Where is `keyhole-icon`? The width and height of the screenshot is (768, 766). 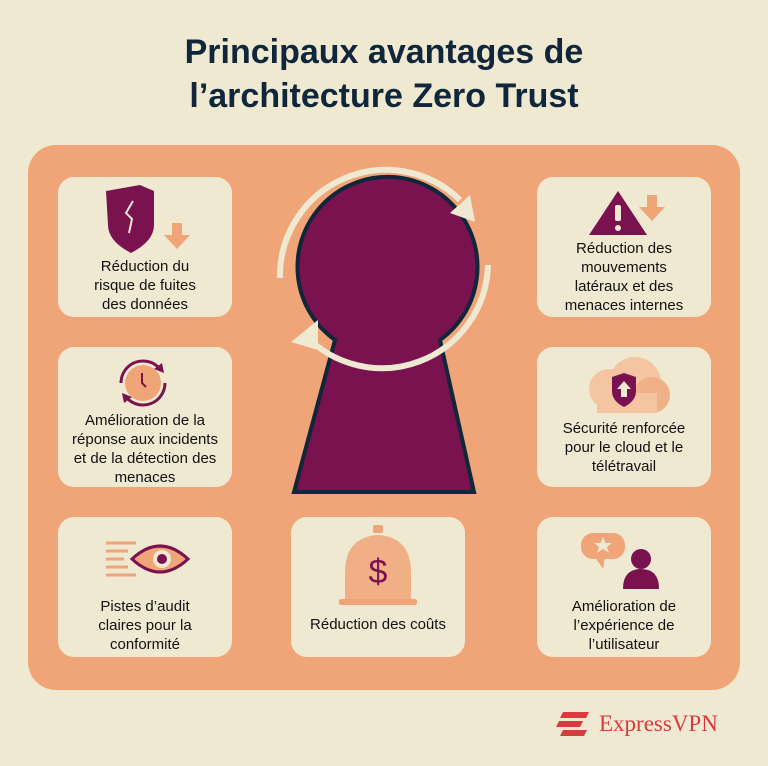 keyhole-icon is located at coordinates (385, 334).